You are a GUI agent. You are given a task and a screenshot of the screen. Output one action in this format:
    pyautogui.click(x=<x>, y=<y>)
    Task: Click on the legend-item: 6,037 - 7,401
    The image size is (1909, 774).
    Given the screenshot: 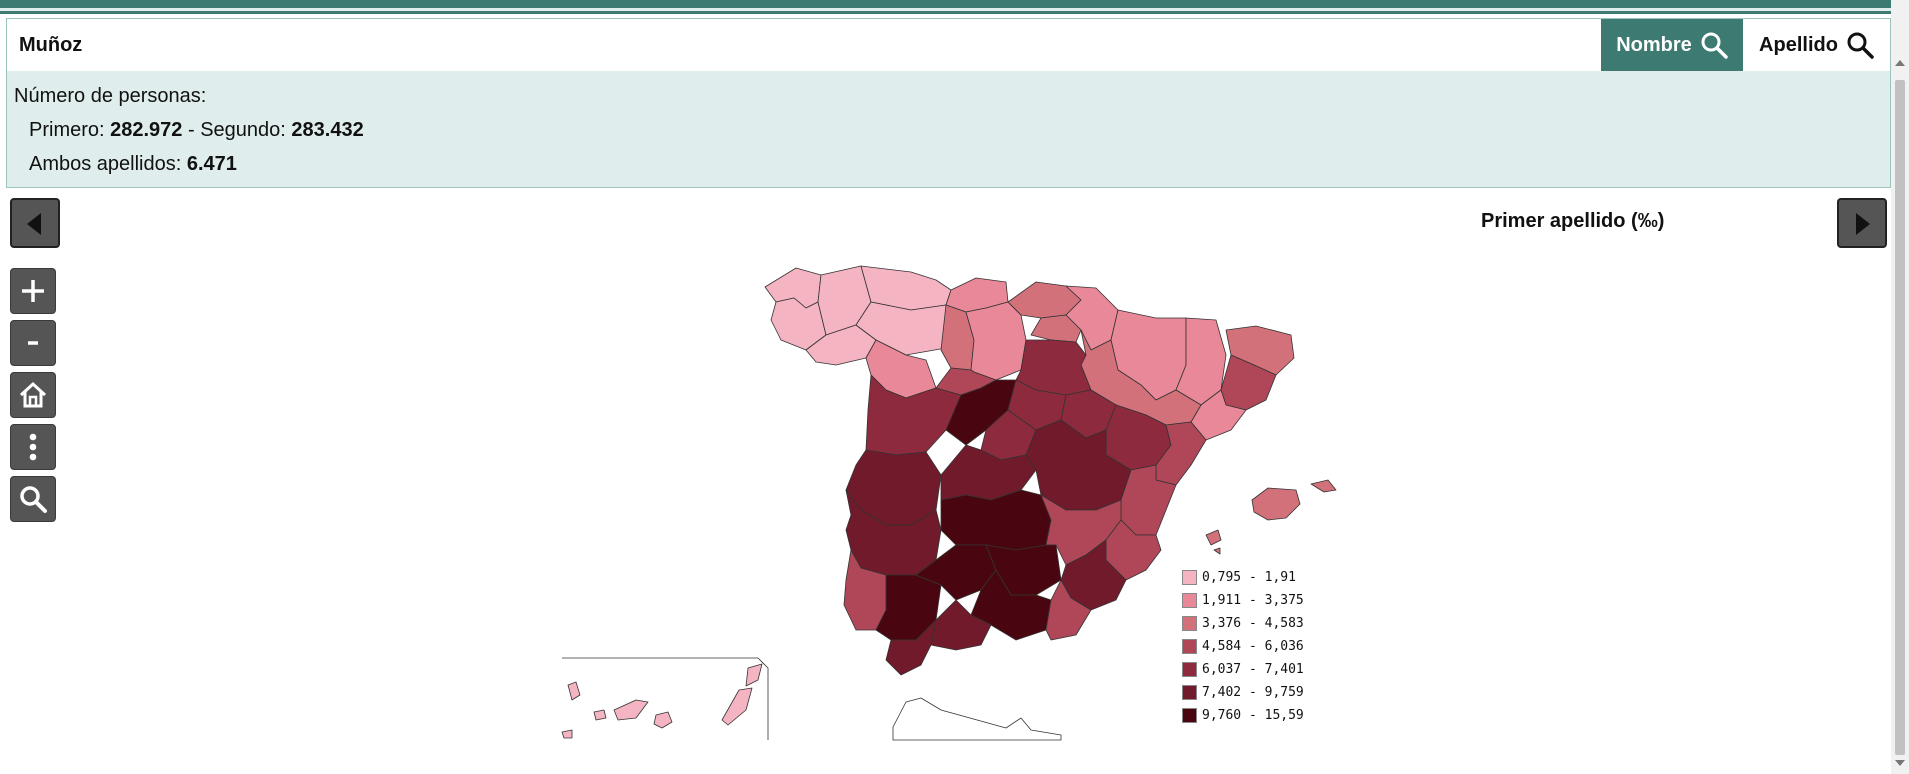 What is the action you would take?
    pyautogui.click(x=1243, y=669)
    